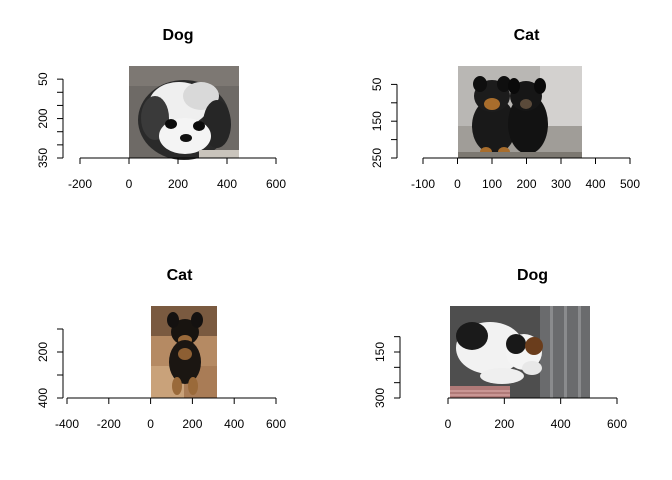  I want to click on y-tick-label: 300, so click(380, 398).